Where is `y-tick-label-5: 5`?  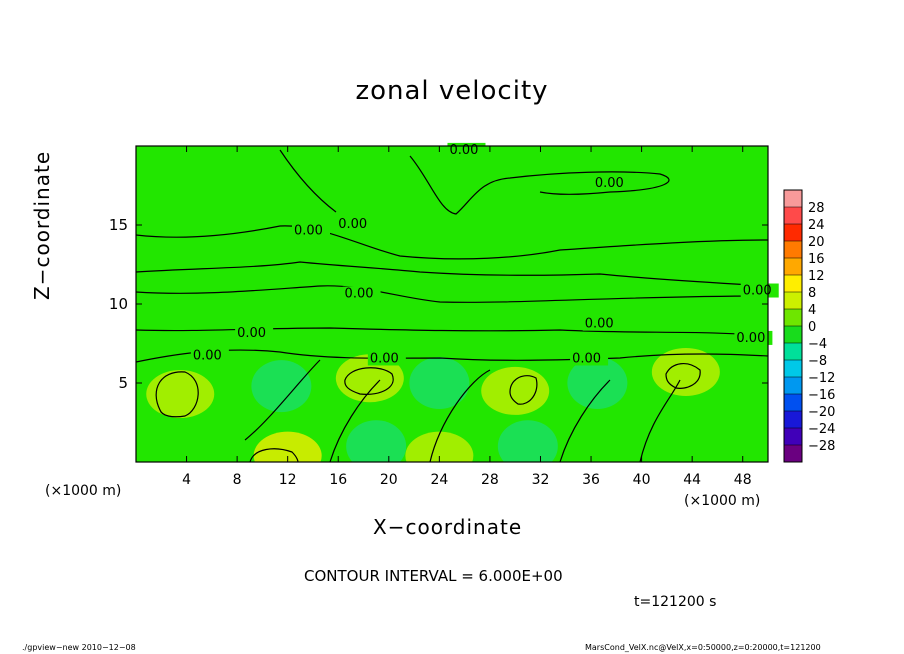 y-tick-label-5: 5 is located at coordinates (123, 383).